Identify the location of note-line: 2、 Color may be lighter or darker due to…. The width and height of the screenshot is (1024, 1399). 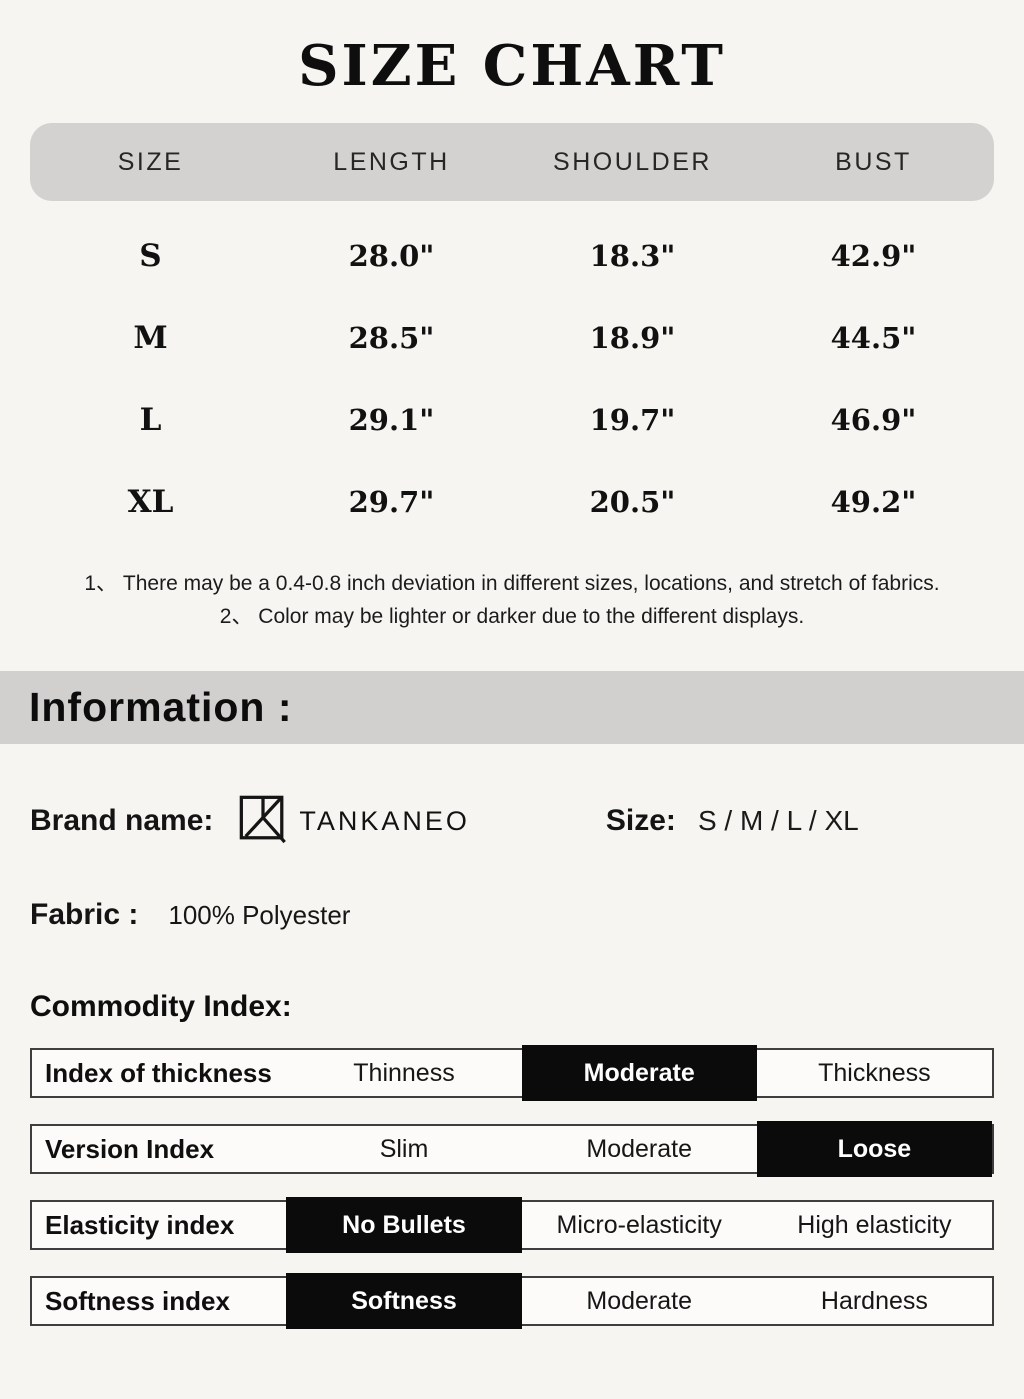
(512, 616).